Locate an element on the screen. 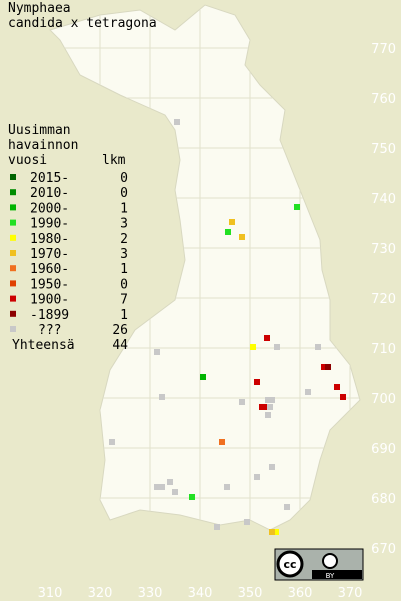 This screenshot has width=401, height=601. legend-count: 26 is located at coordinates (120, 330).